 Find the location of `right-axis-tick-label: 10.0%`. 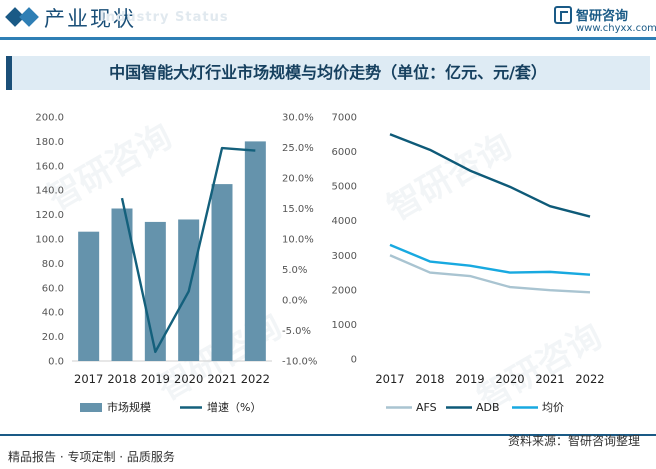

right-axis-tick-label: 10.0% is located at coordinates (298, 240).